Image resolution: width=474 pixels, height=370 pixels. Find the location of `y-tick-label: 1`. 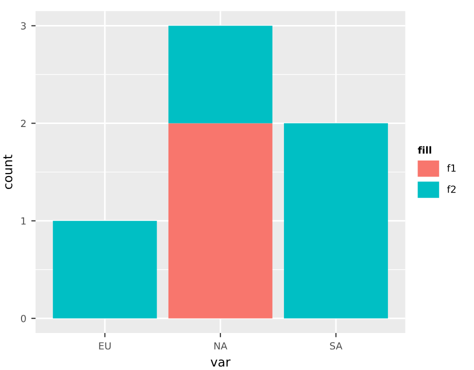

y-tick-label: 1 is located at coordinates (23, 221).